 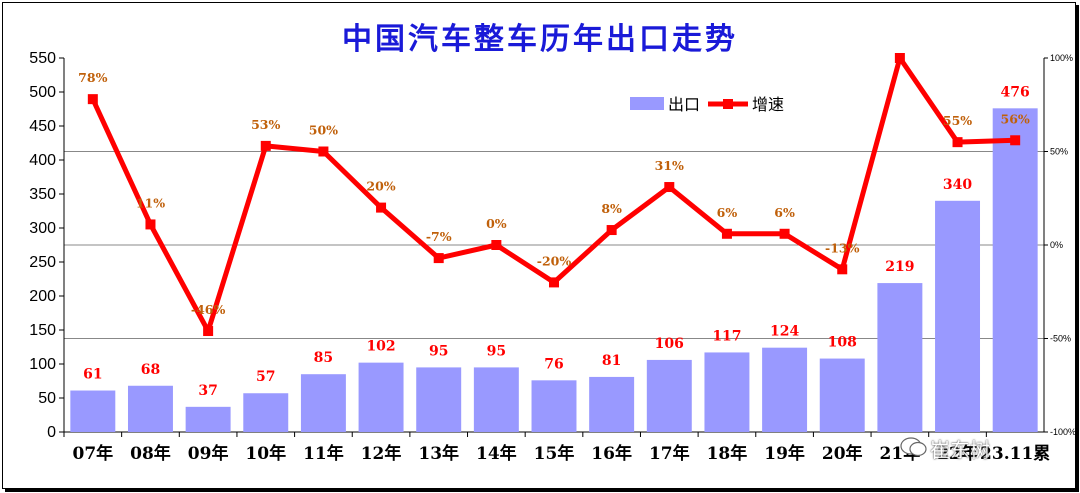 What do you see at coordinates (42, 296) in the screenshot?
I see `y-tick-label: 200` at bounding box center [42, 296].